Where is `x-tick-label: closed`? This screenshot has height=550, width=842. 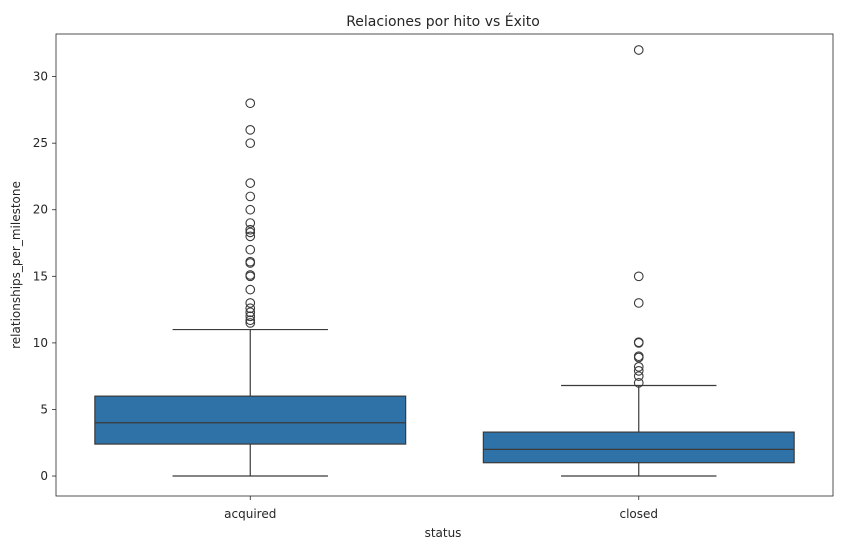 x-tick-label: closed is located at coordinates (638, 514).